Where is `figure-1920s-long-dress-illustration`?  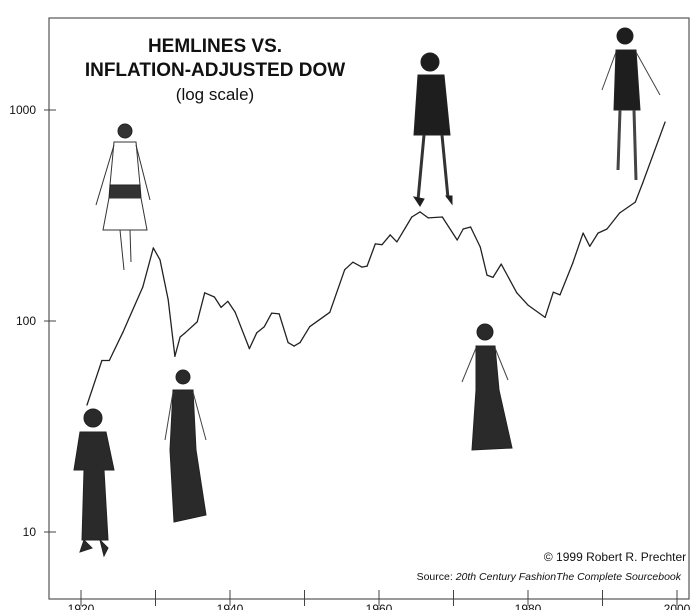
figure-1920s-long-dress-illustration is located at coordinates (94, 483).